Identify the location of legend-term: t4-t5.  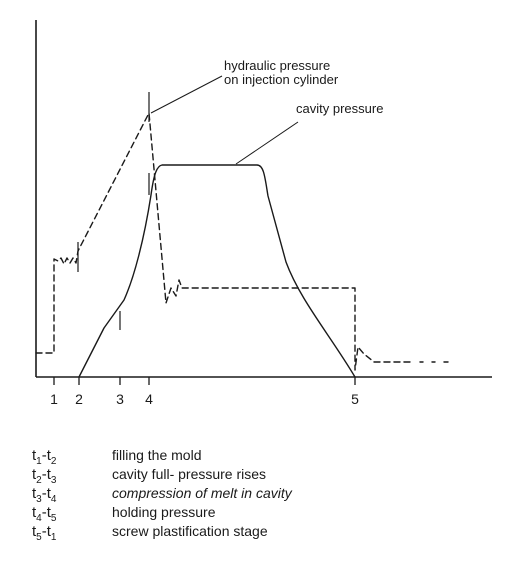
(44, 514).